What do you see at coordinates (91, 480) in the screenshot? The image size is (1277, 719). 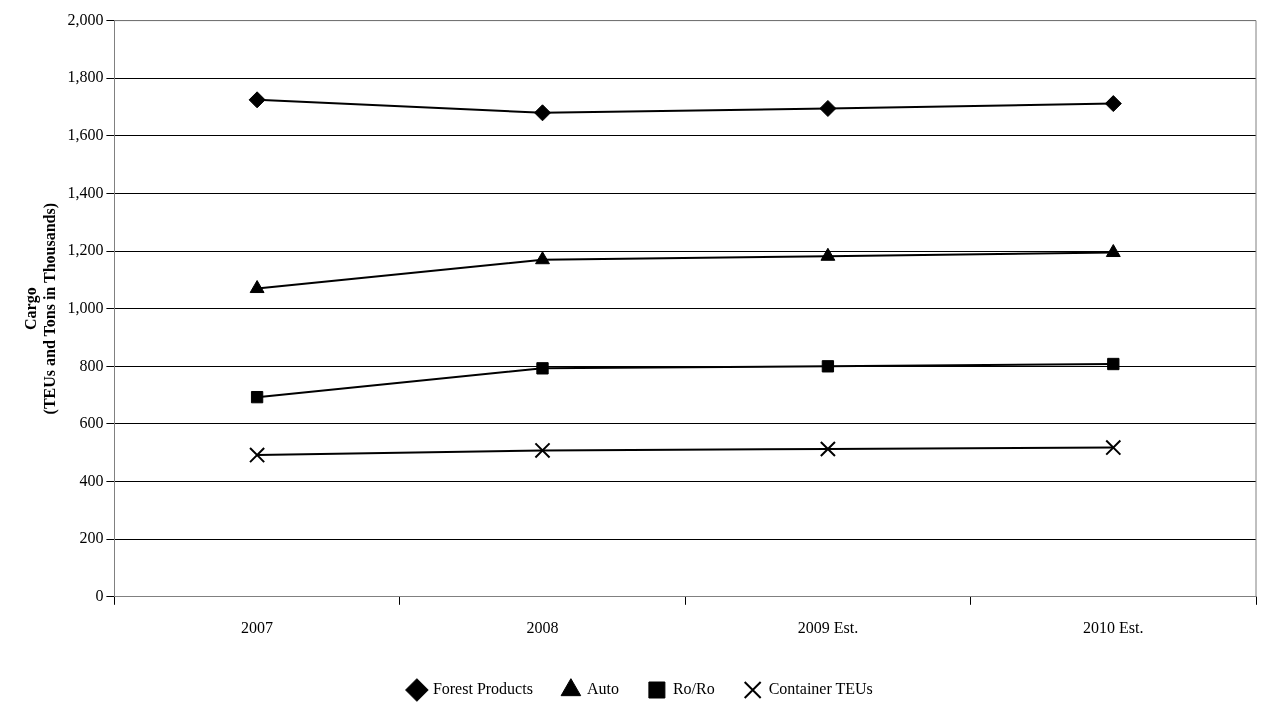 I see `y-tick-label: 400` at bounding box center [91, 480].